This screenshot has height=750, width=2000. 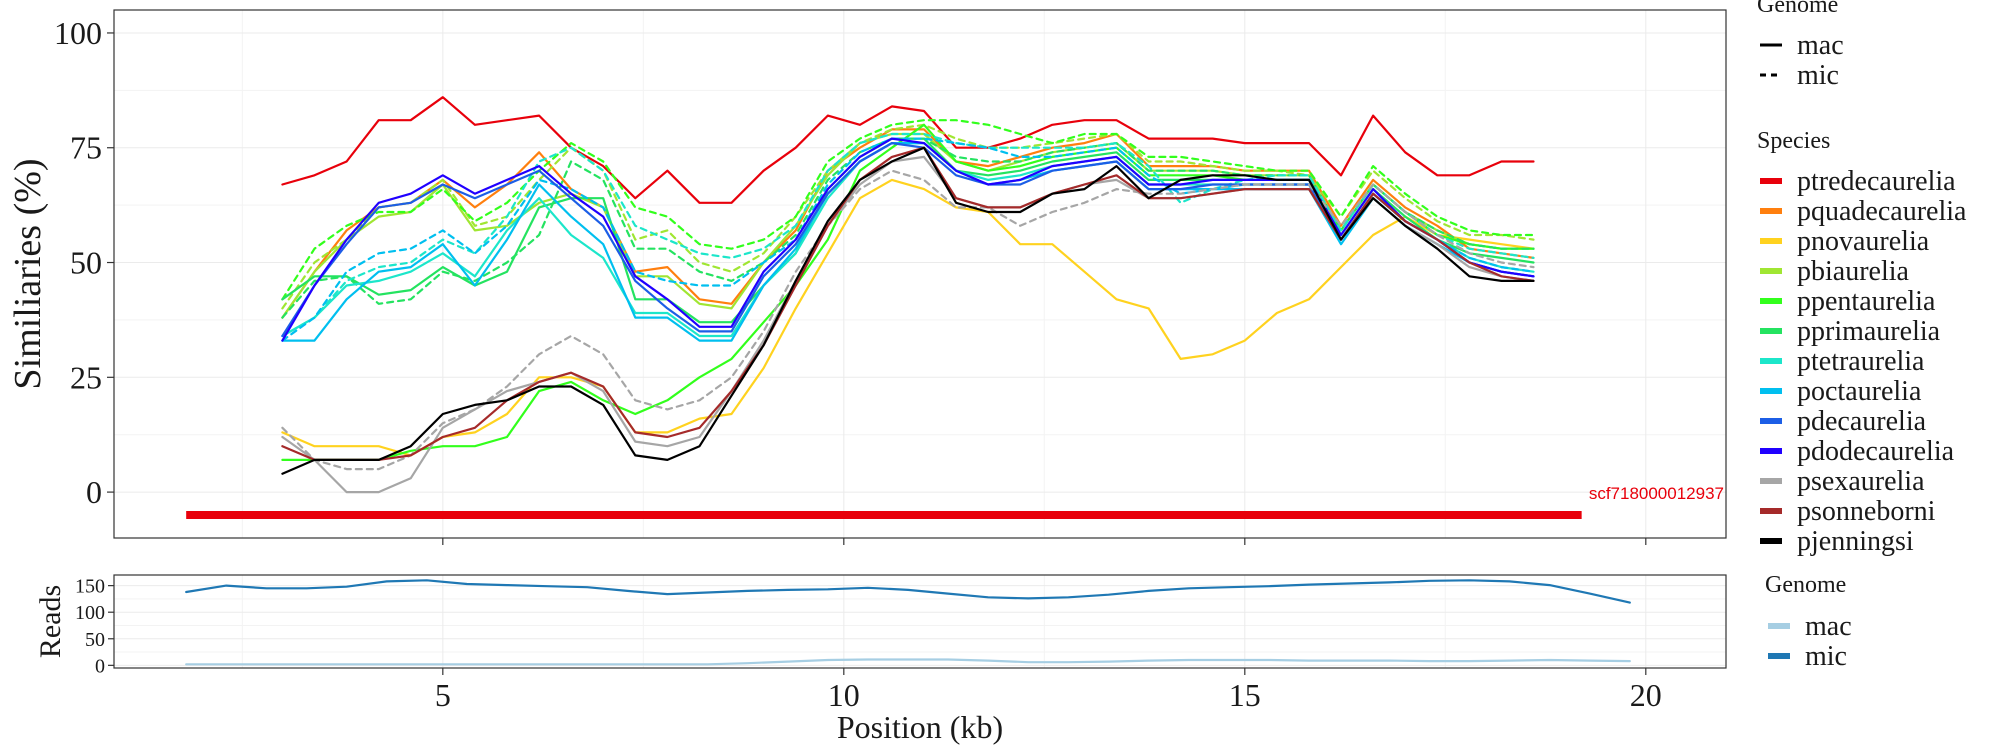 I want to click on legend-label: pnovaurelia, so click(x=1863, y=241).